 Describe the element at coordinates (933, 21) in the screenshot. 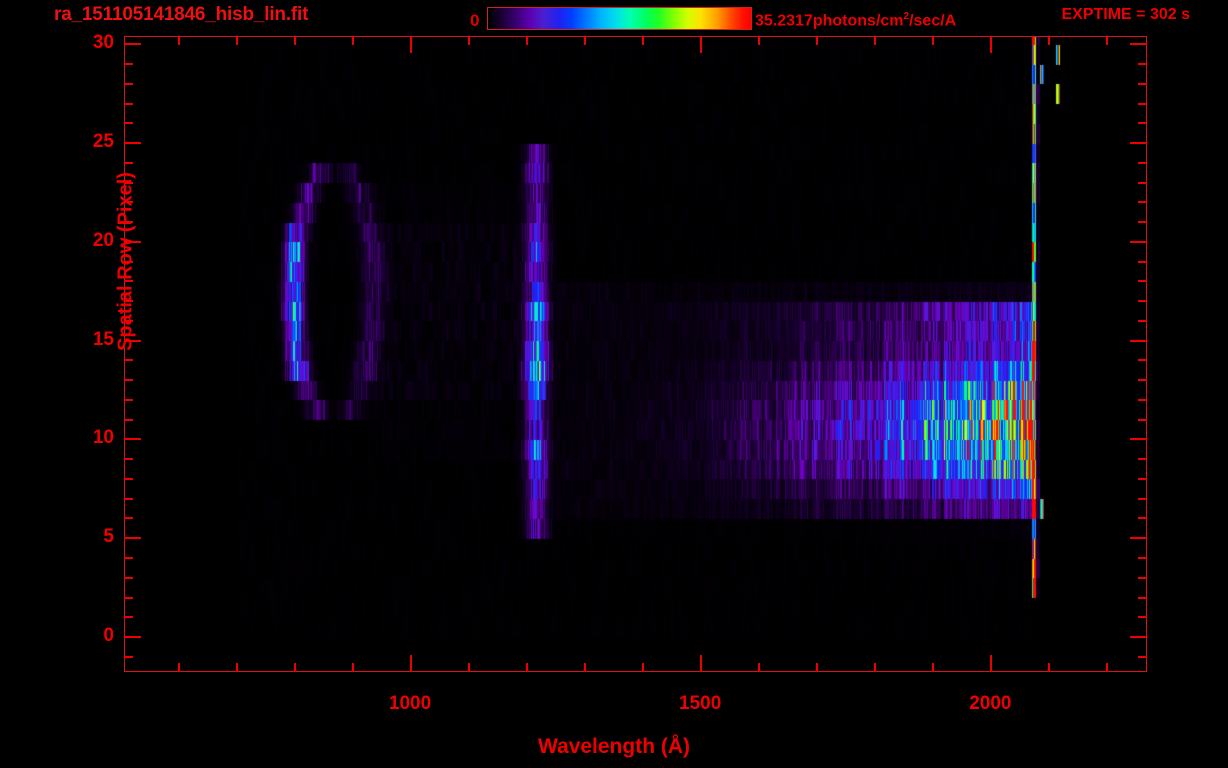

I see `colorbar-units-post: /sec/A` at that location.